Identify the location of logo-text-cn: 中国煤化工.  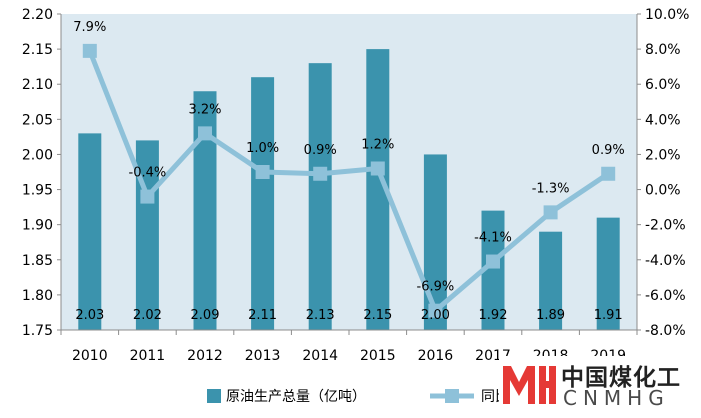
(621, 378).